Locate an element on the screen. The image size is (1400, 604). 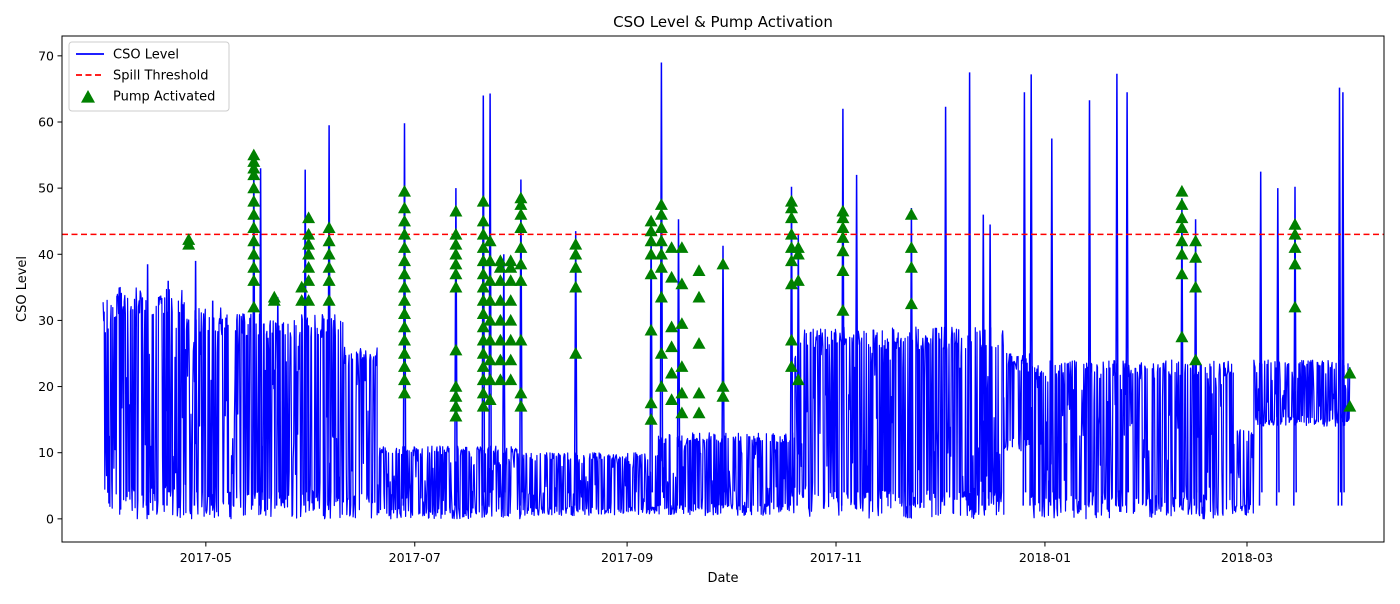
x-axis-title: Date is located at coordinates (722, 578).